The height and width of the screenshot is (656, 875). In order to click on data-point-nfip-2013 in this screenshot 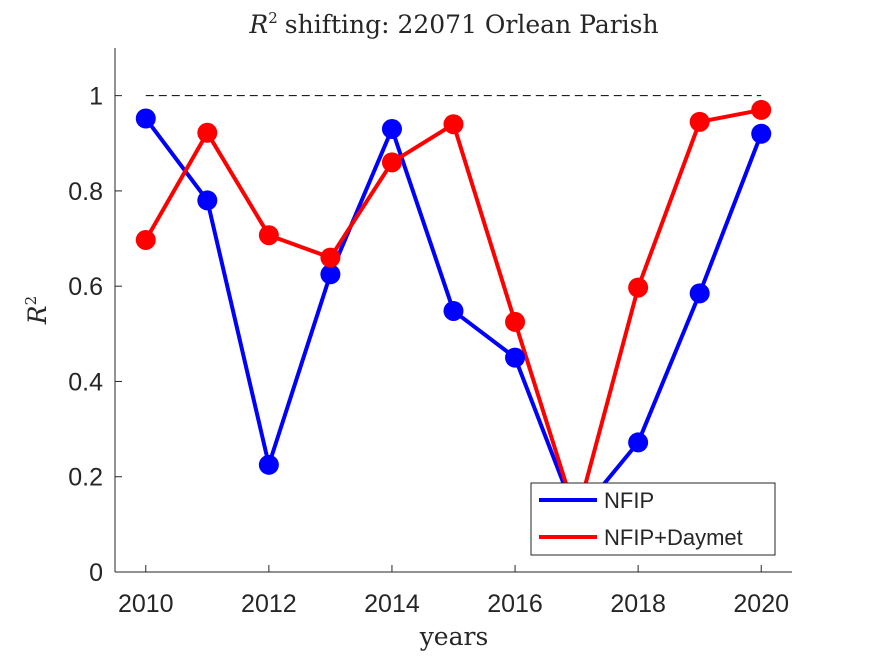, I will do `click(330, 274)`.